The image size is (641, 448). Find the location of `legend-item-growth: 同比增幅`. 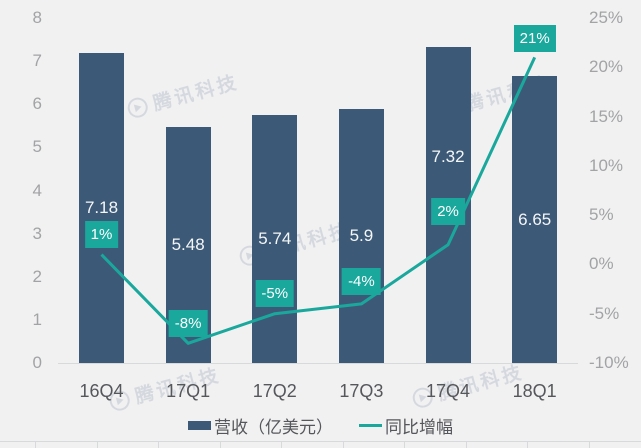

legend-item-growth: 同比增幅 is located at coordinates (406, 425).